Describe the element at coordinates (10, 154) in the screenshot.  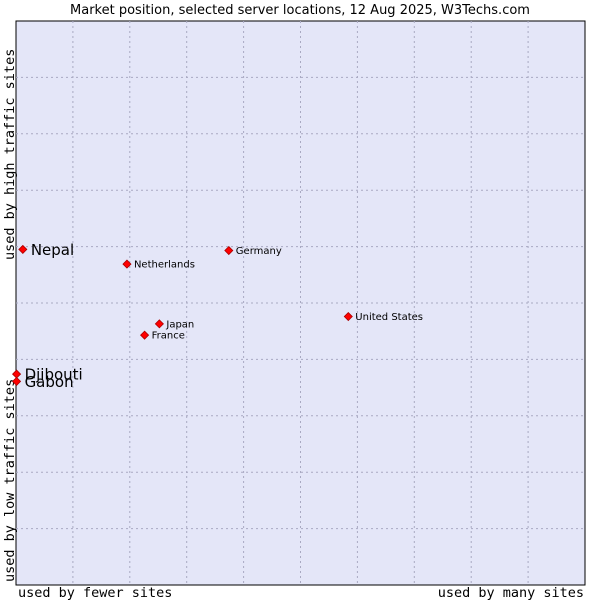
I see `y-axis-label-top: used by high traffic sites` at that location.